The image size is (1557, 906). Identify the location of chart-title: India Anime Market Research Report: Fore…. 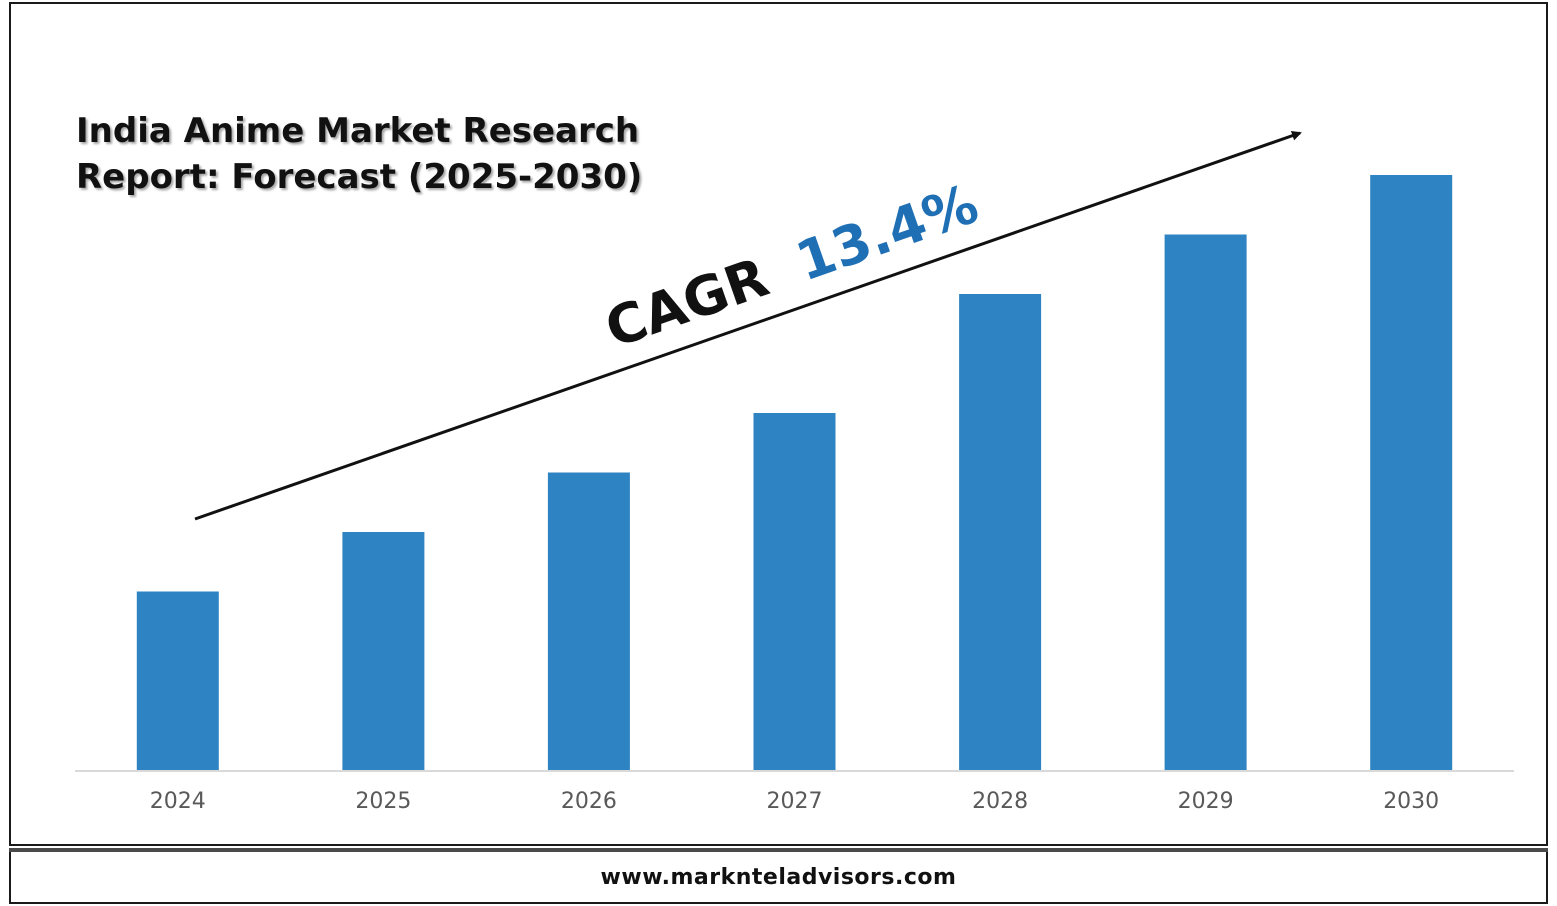
(359, 154).